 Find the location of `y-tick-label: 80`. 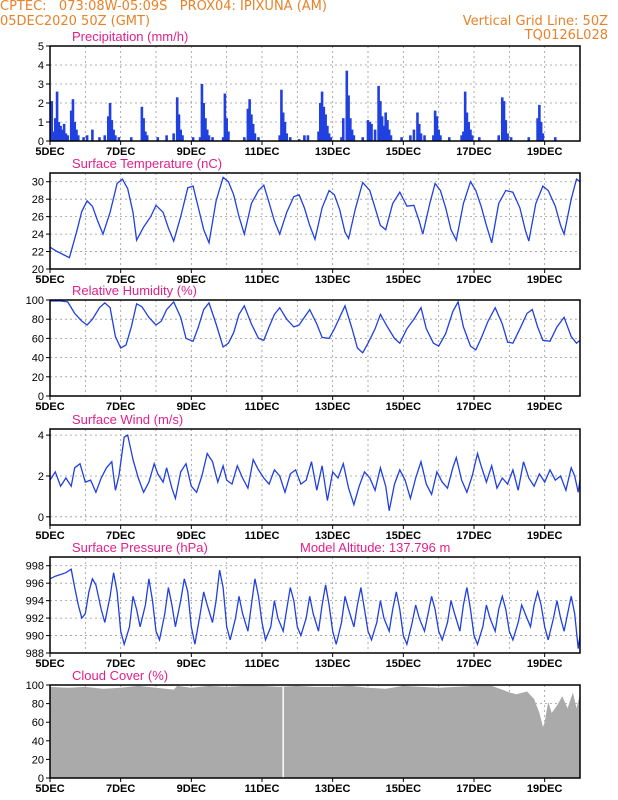

y-tick-label: 80 is located at coordinates (38, 705).